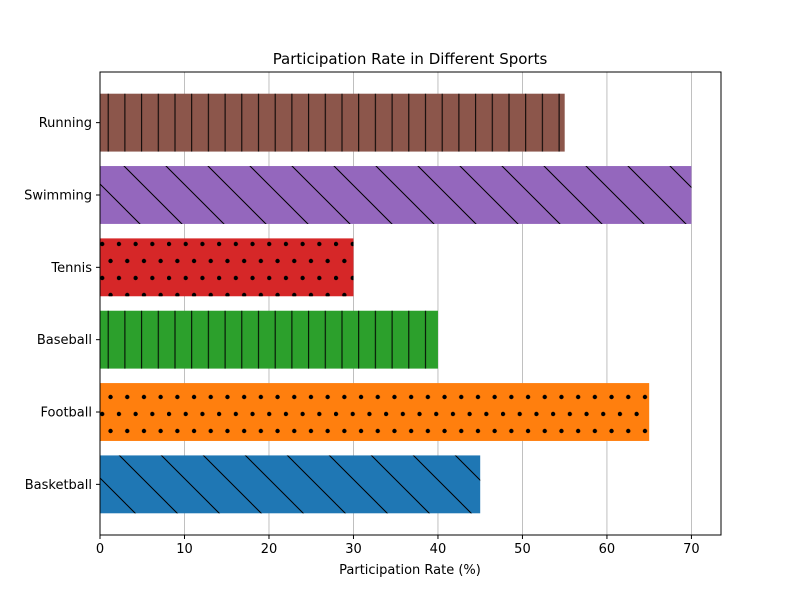  What do you see at coordinates (100, 549) in the screenshot?
I see `x-tick-label: 0` at bounding box center [100, 549].